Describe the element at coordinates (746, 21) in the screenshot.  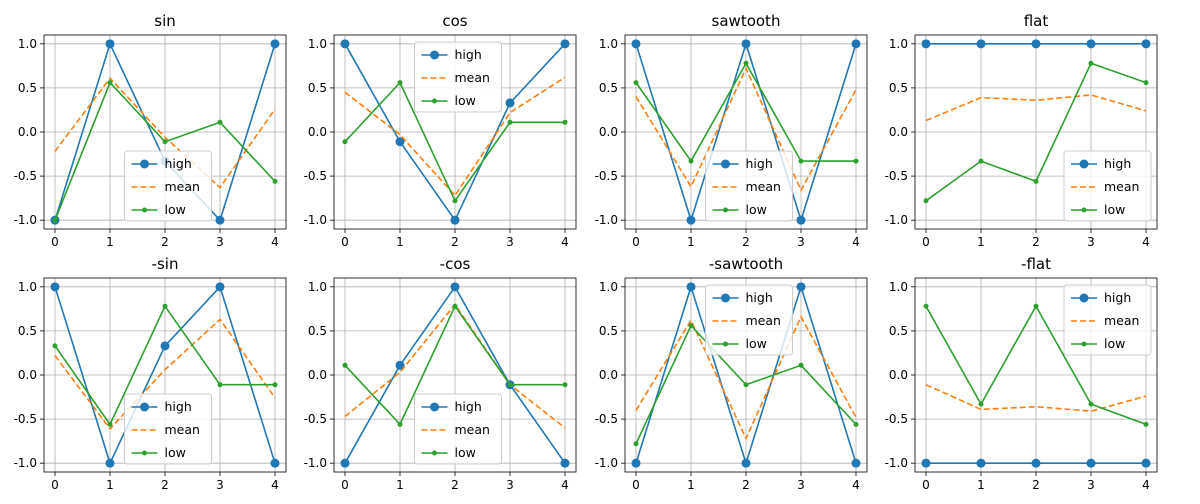
I see `subplot-title: sawtooth` at that location.